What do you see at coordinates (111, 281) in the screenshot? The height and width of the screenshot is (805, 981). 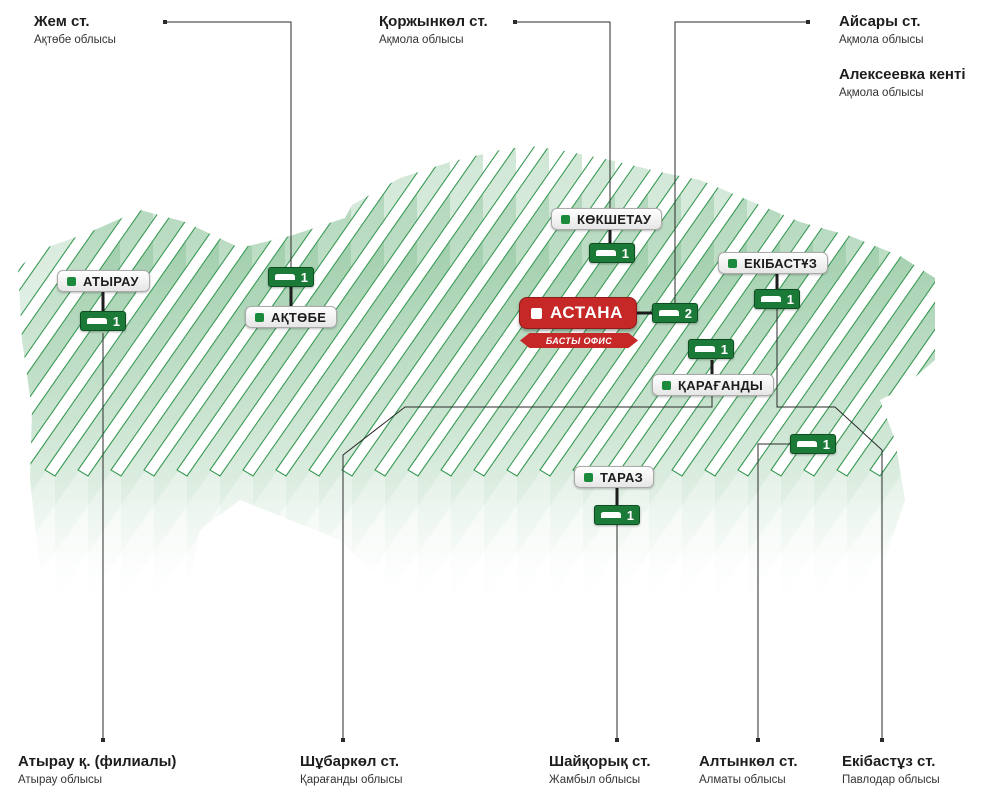 I see `city-name: АТЫРАУ` at bounding box center [111, 281].